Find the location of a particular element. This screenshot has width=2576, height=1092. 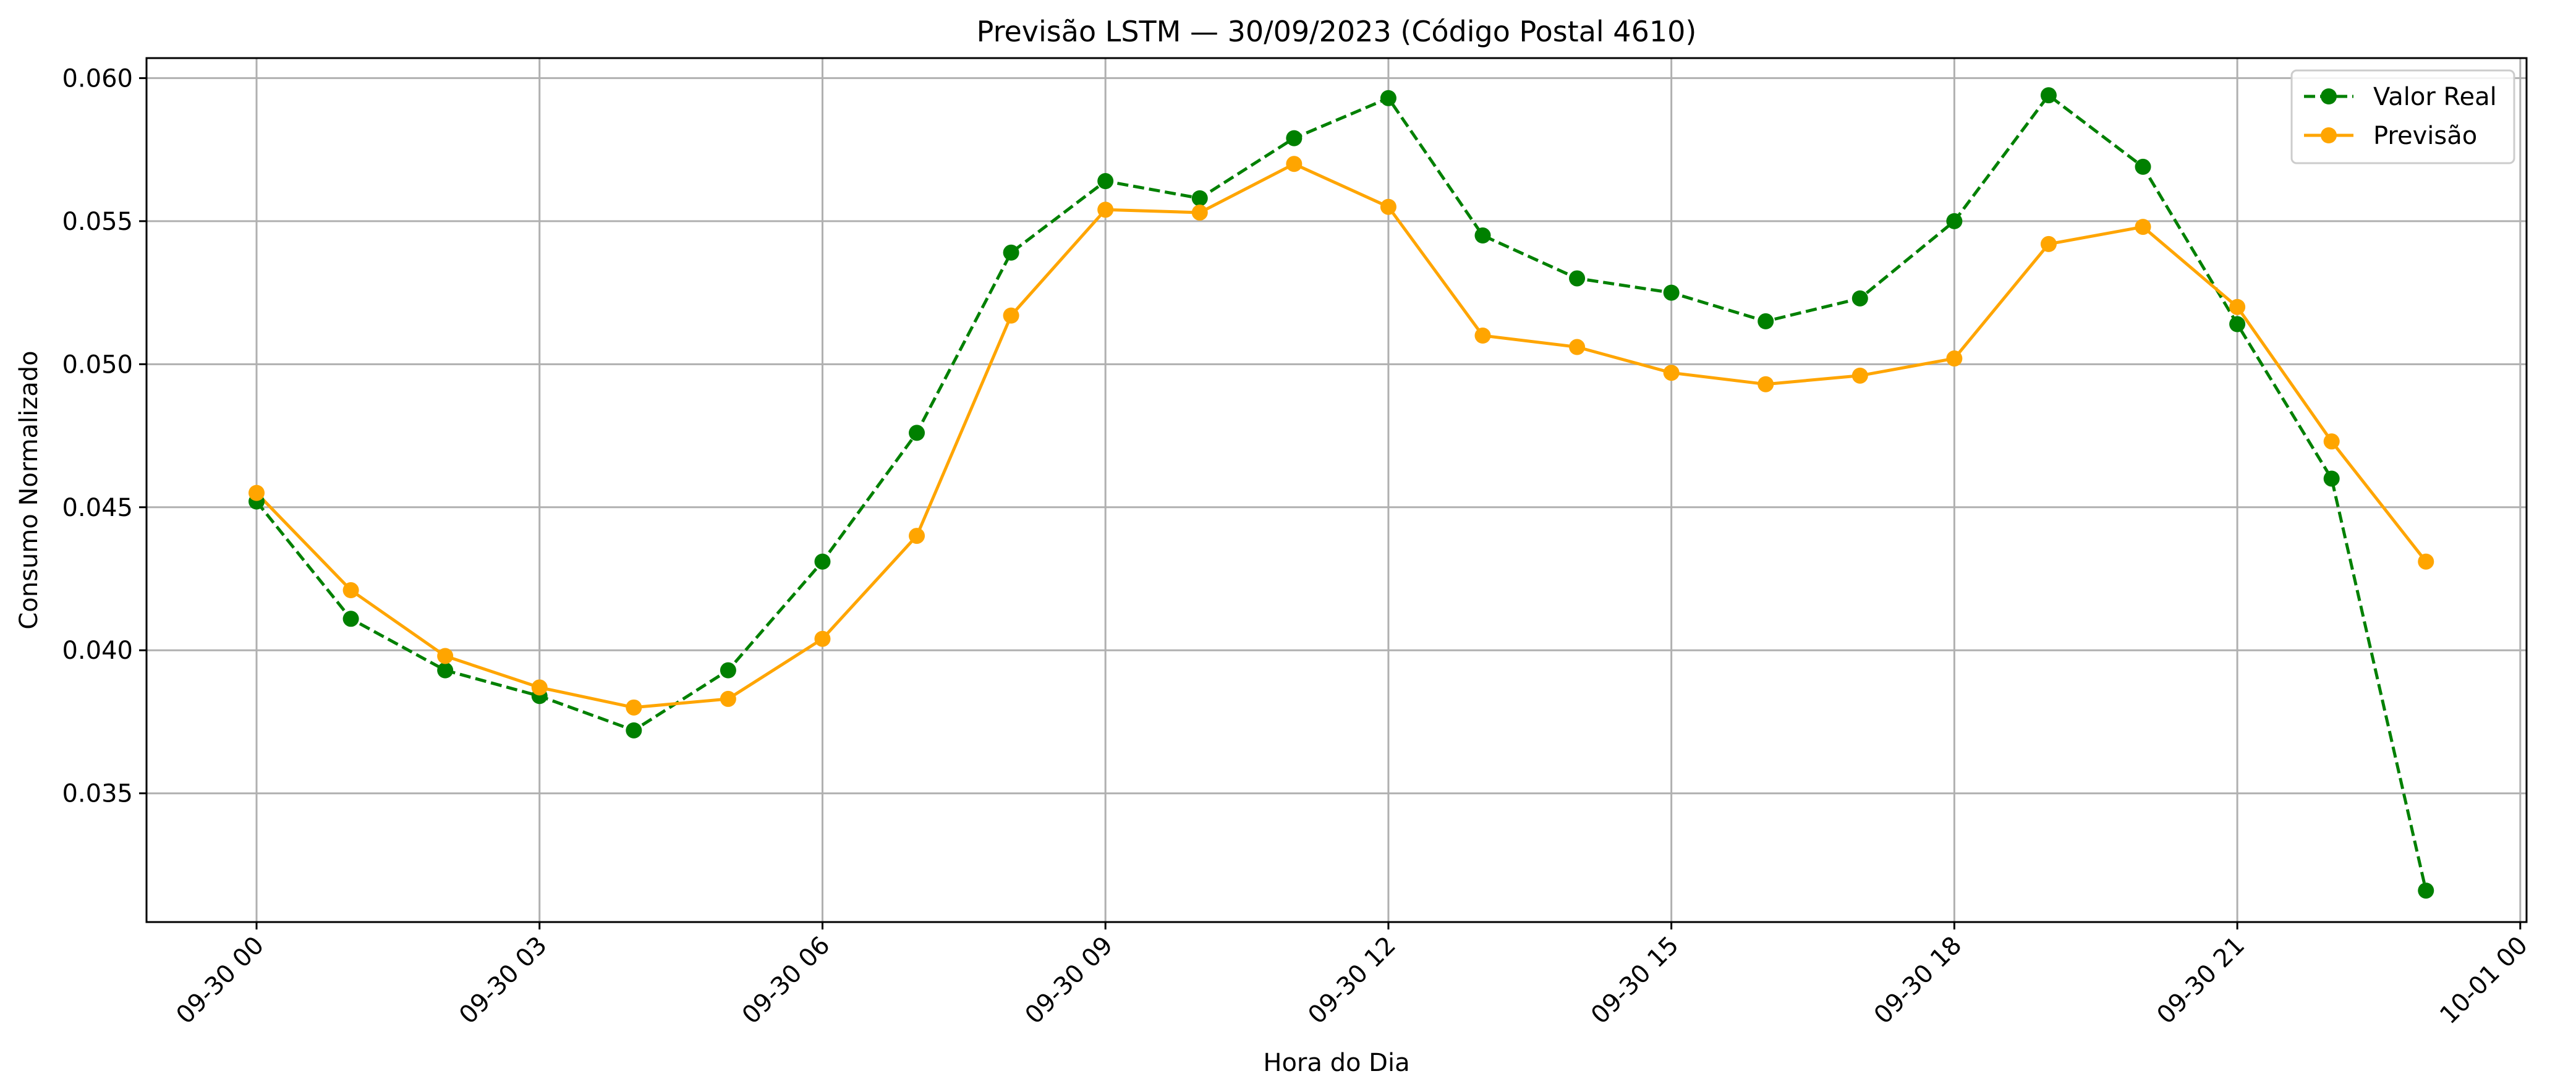

y-axis: 0.035 0.040 0.045 0.050 0.055 0.060 is located at coordinates (104, 436).